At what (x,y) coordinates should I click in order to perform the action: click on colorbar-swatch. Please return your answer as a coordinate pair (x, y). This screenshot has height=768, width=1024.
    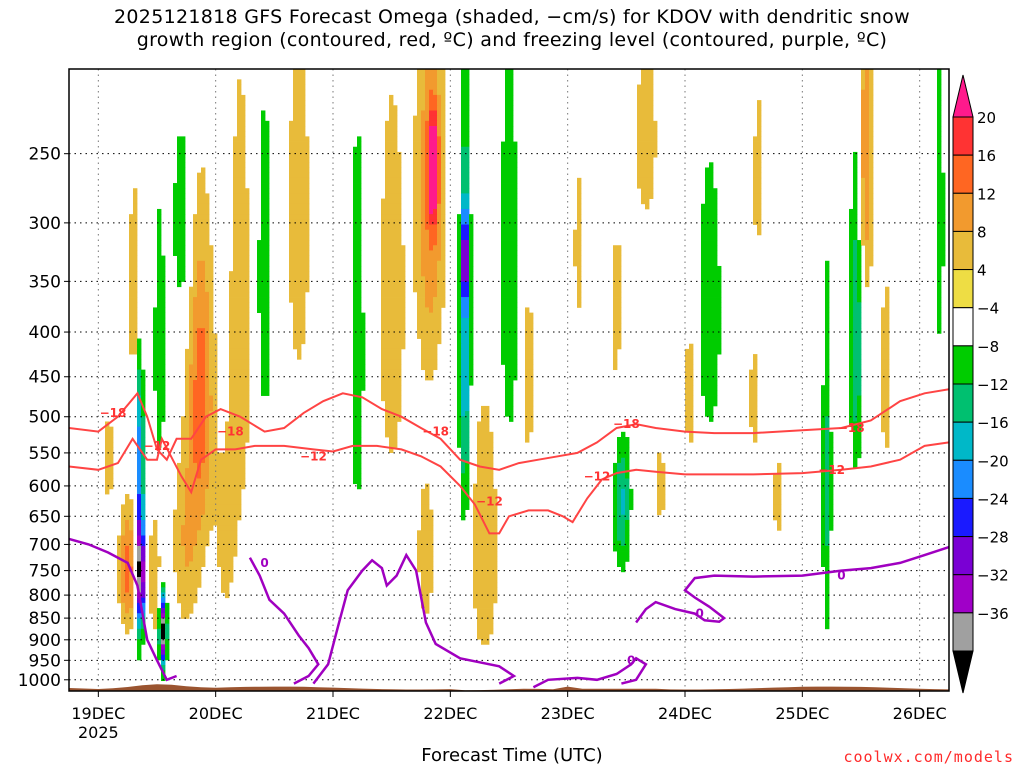
    Looking at the image, I should click on (963, 289).